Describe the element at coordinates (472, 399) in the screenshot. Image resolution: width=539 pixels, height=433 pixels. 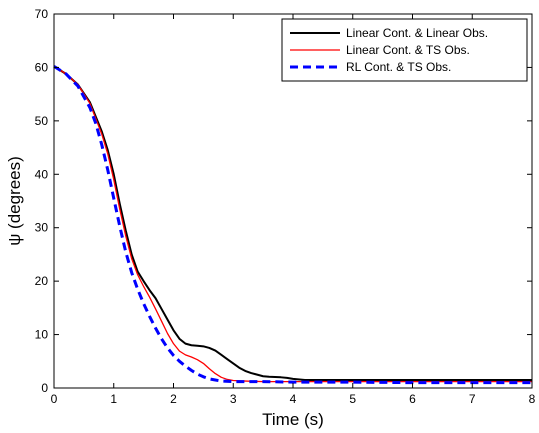
I see `x-tick-label: 7` at that location.